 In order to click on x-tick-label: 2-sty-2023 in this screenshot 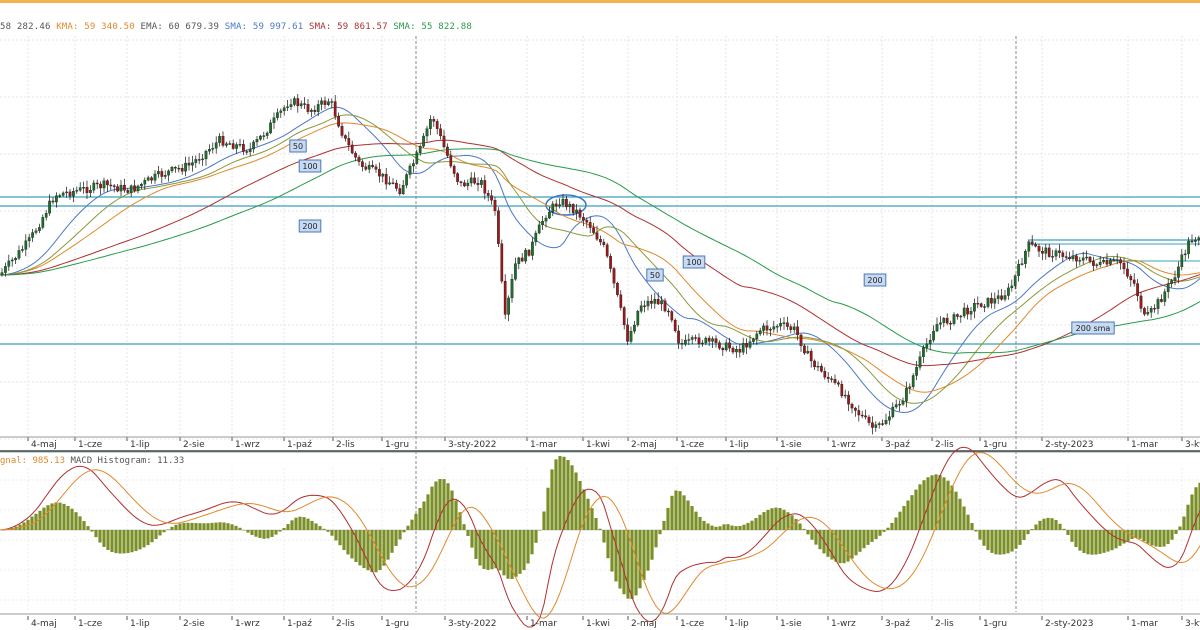, I will do `click(1069, 445)`.